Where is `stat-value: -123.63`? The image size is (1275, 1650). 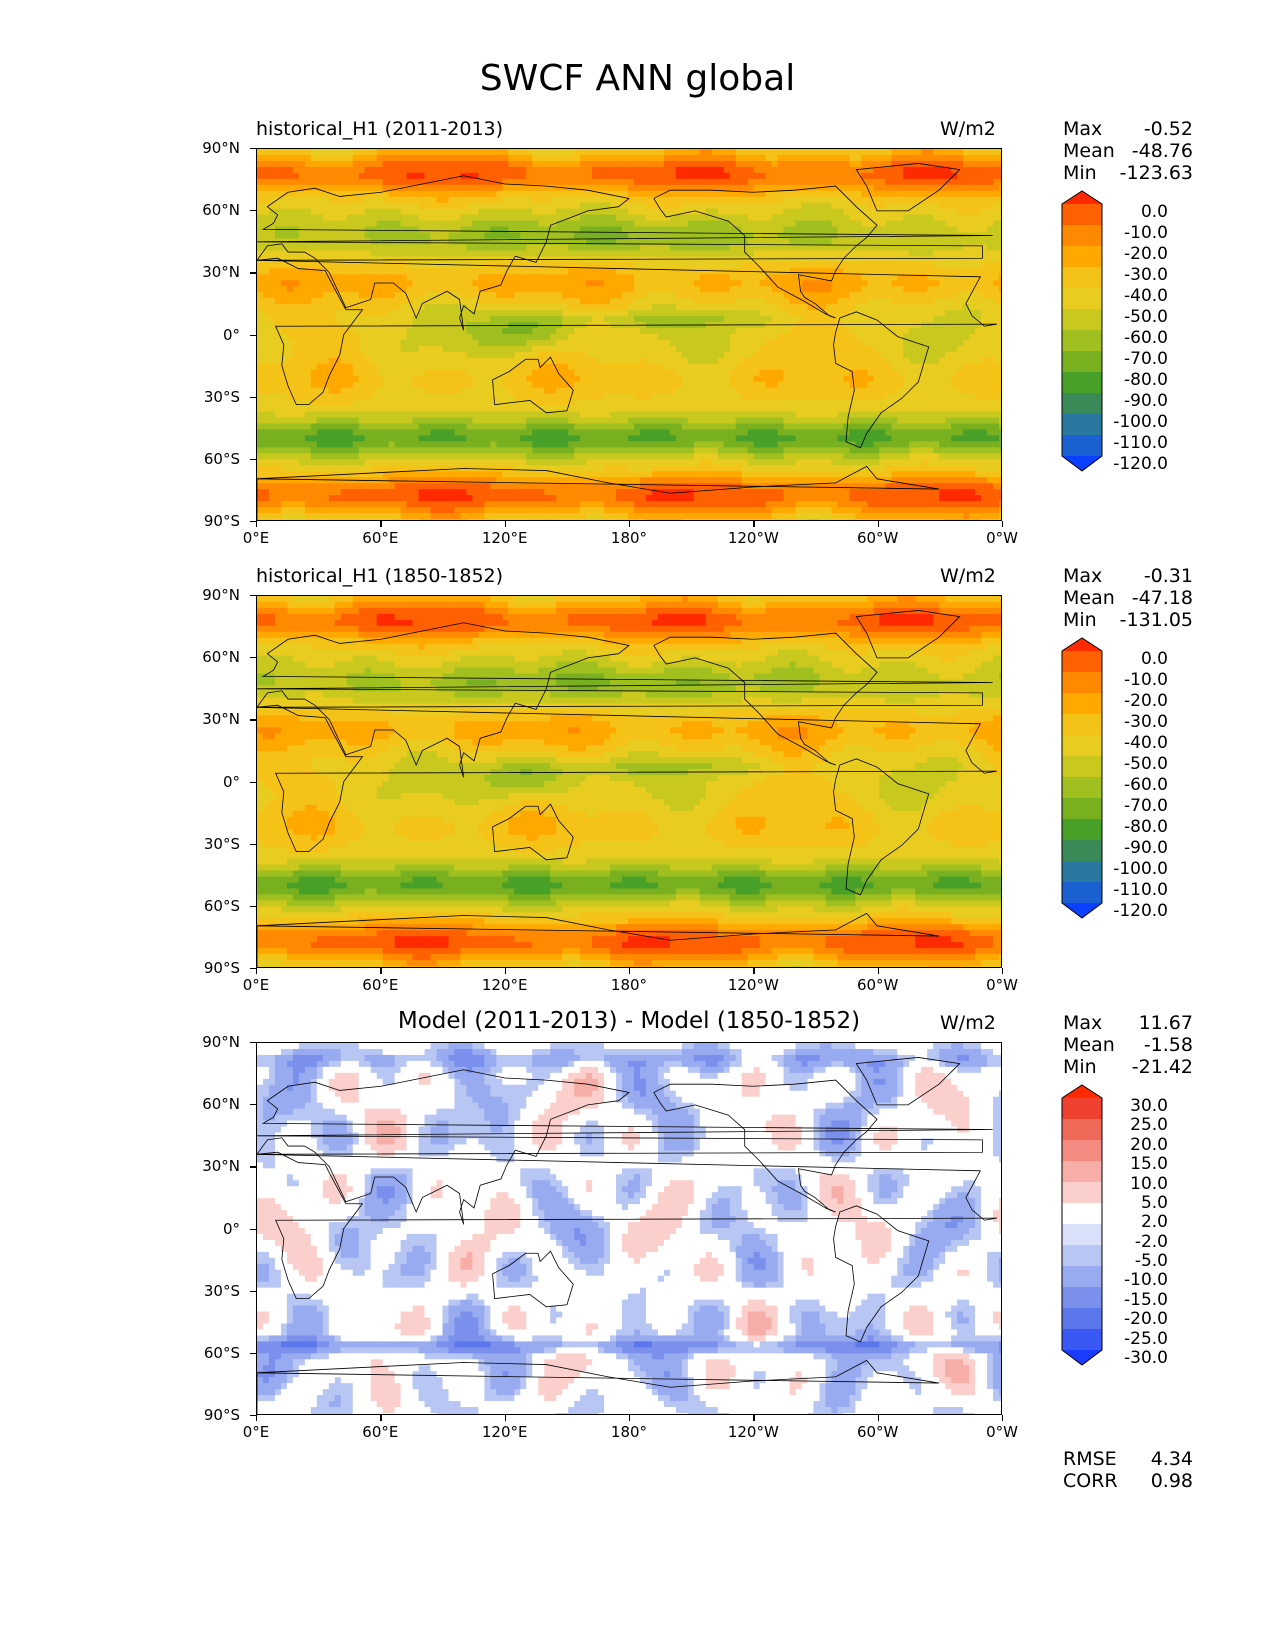
stat-value: -123.63 is located at coordinates (1156, 173).